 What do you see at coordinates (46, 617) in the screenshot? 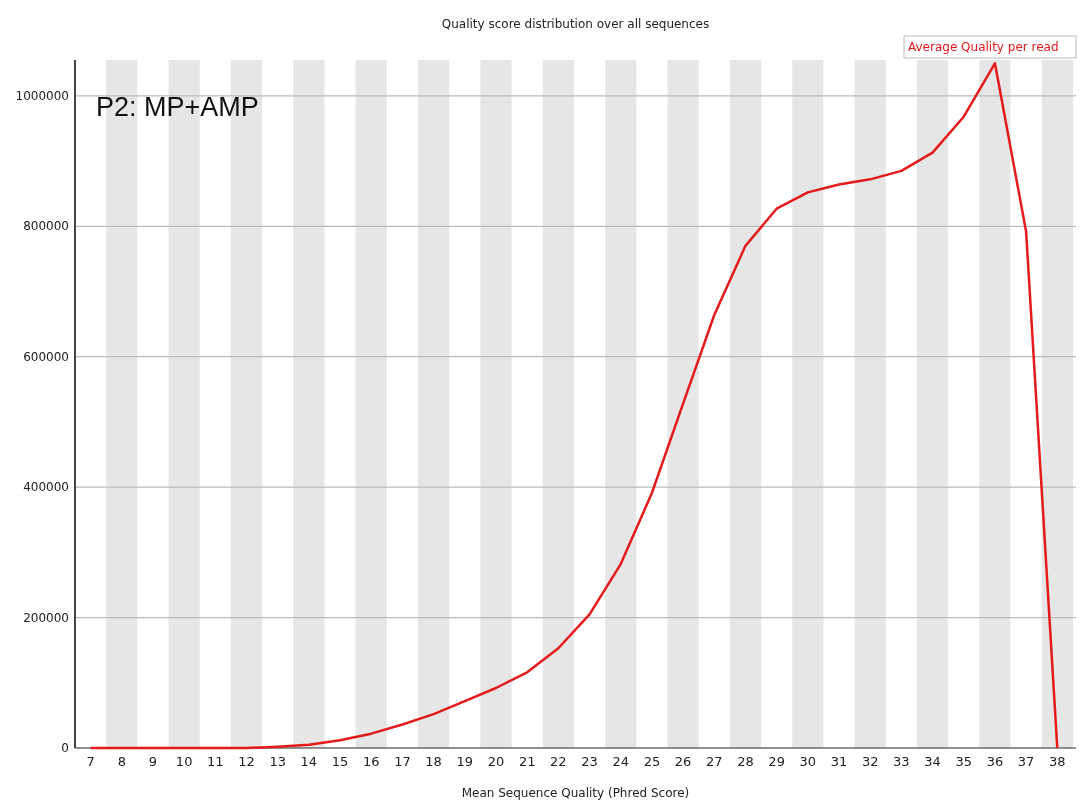
I see `y-tick-label: 200000` at bounding box center [46, 617].